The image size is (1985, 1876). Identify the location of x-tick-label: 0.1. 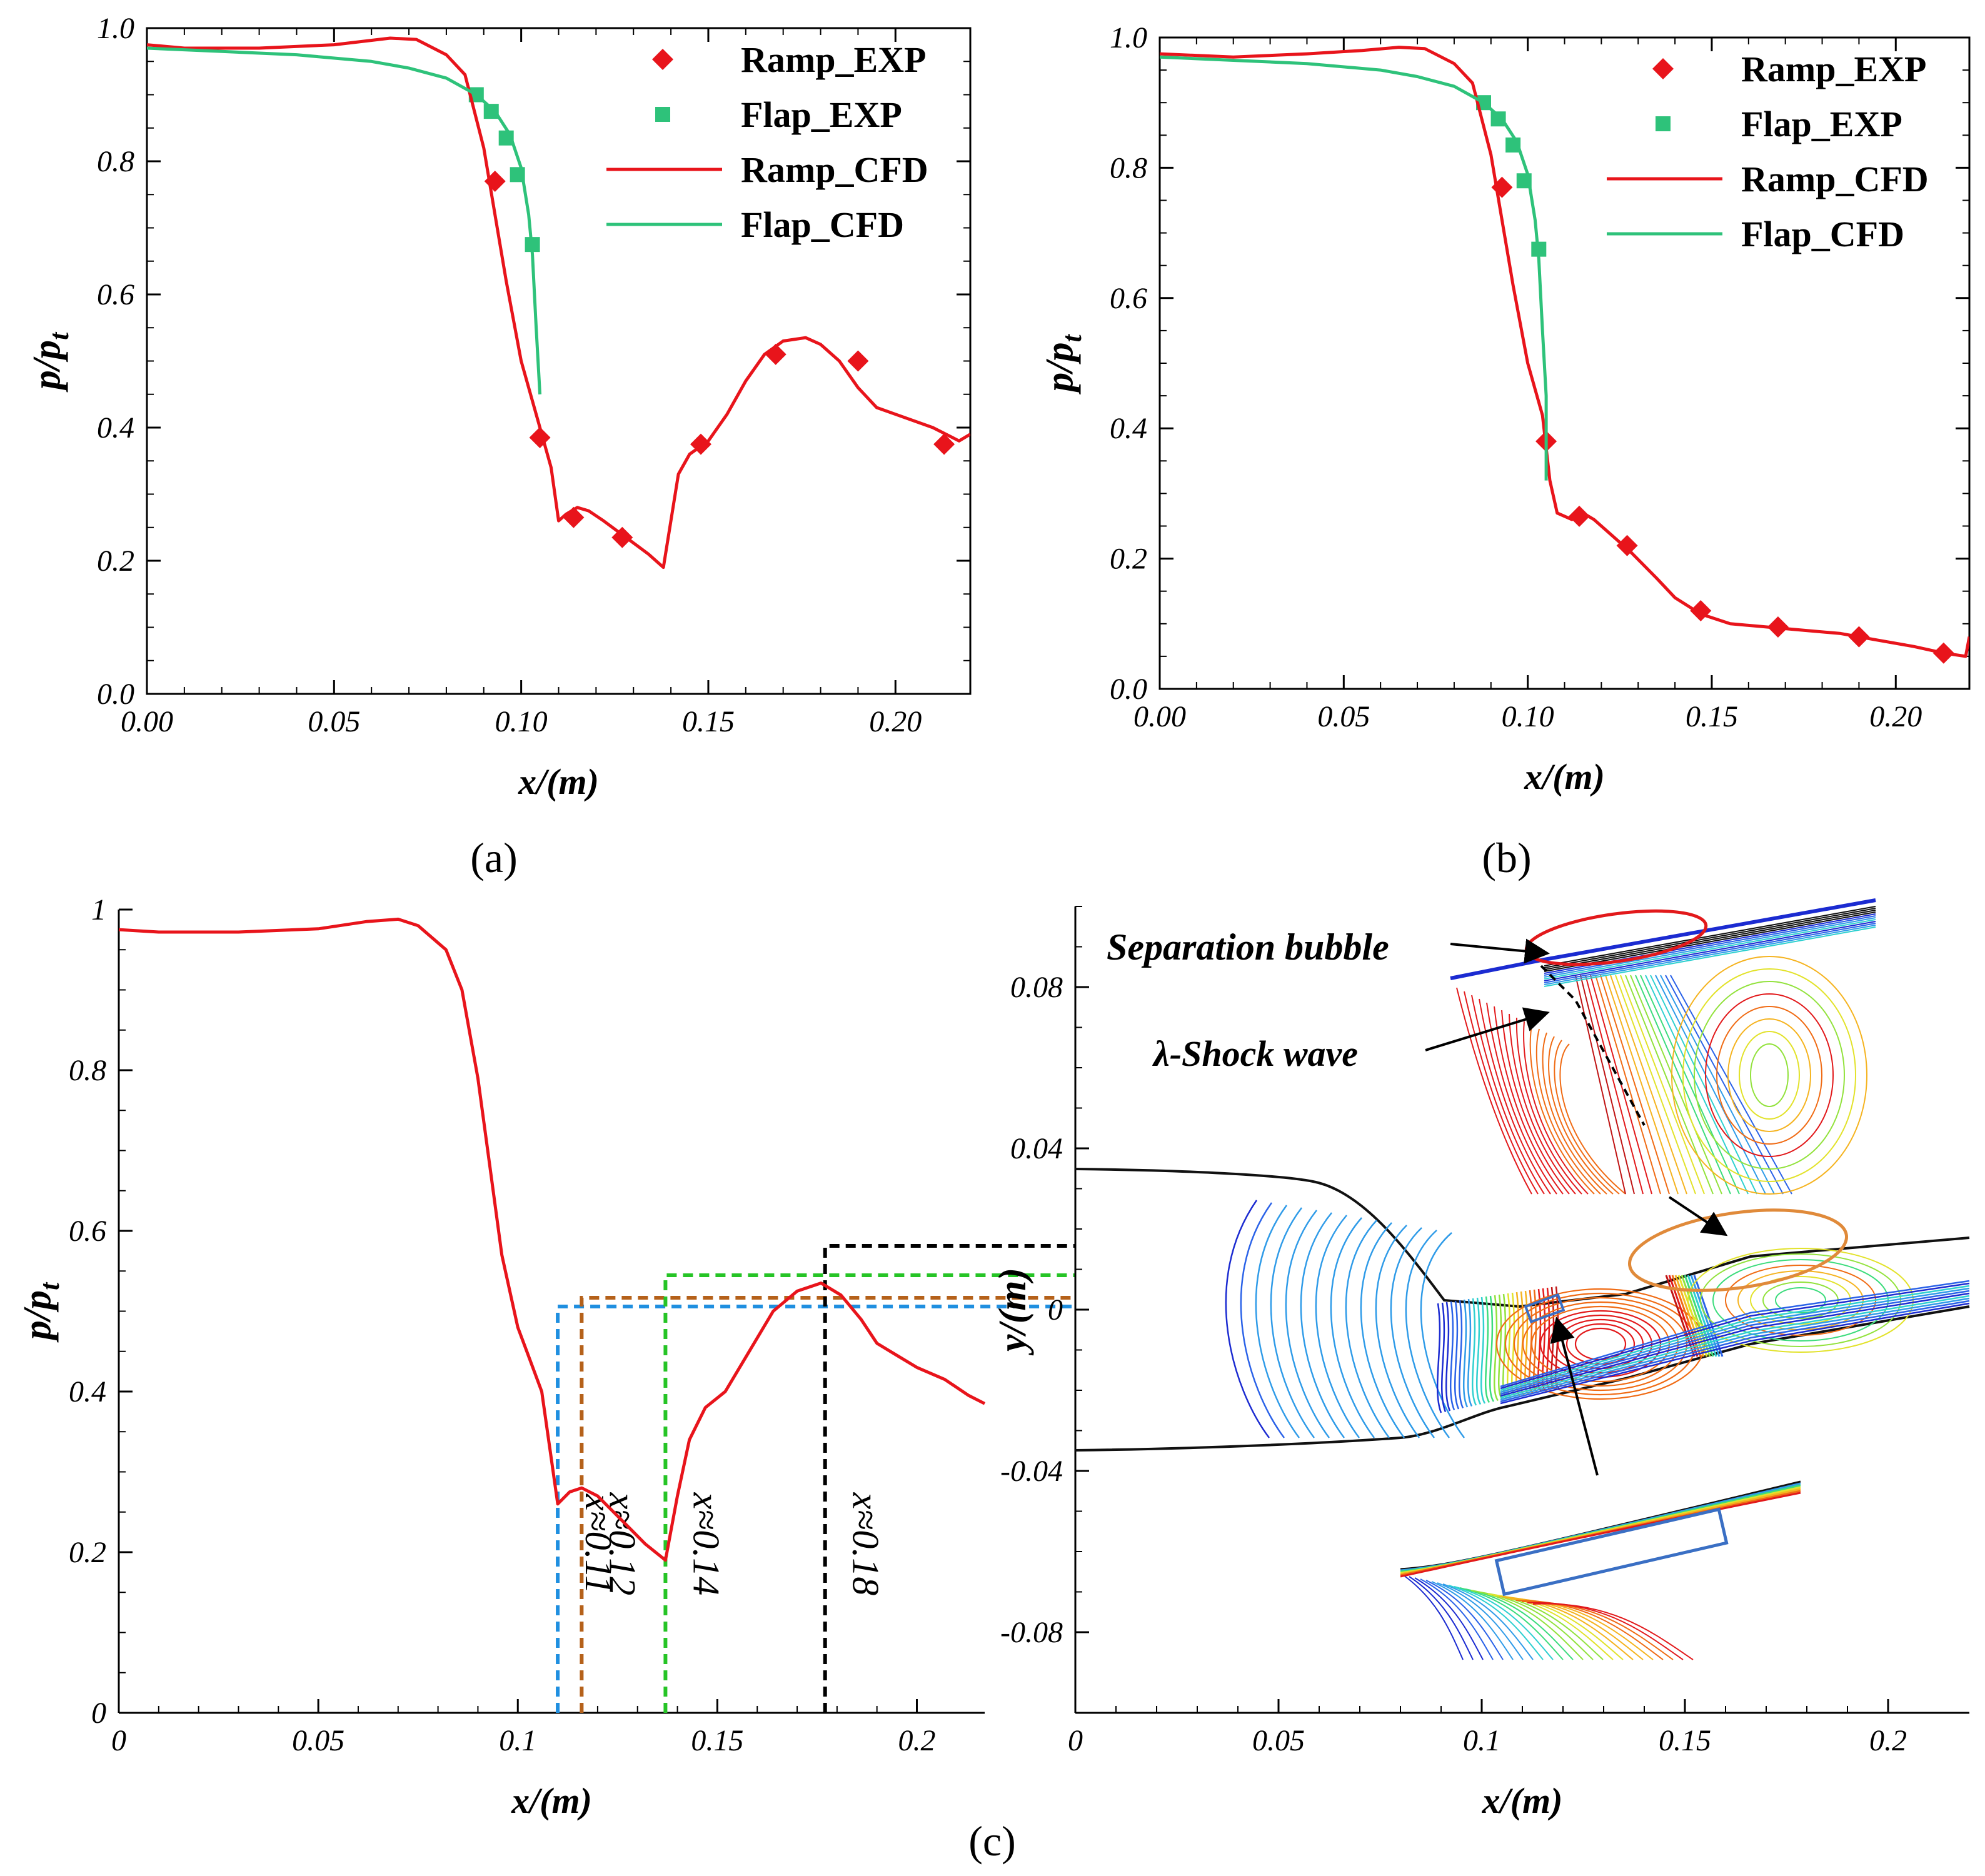
(1481, 1740).